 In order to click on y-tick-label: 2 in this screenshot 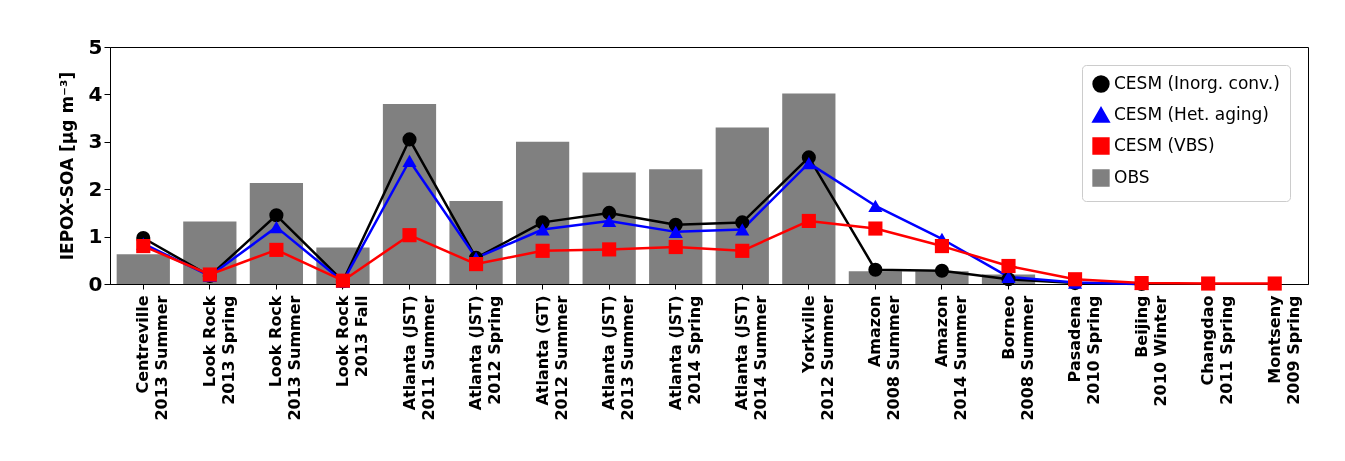, I will do `click(95, 188)`.